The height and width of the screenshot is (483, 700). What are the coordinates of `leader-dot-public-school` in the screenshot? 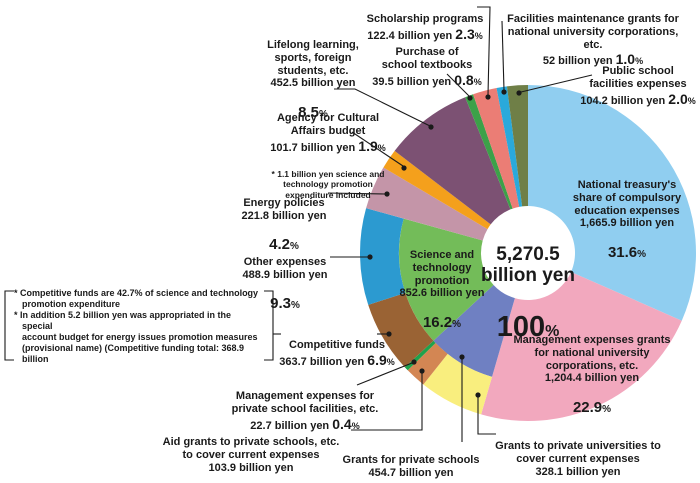 It's located at (519, 93).